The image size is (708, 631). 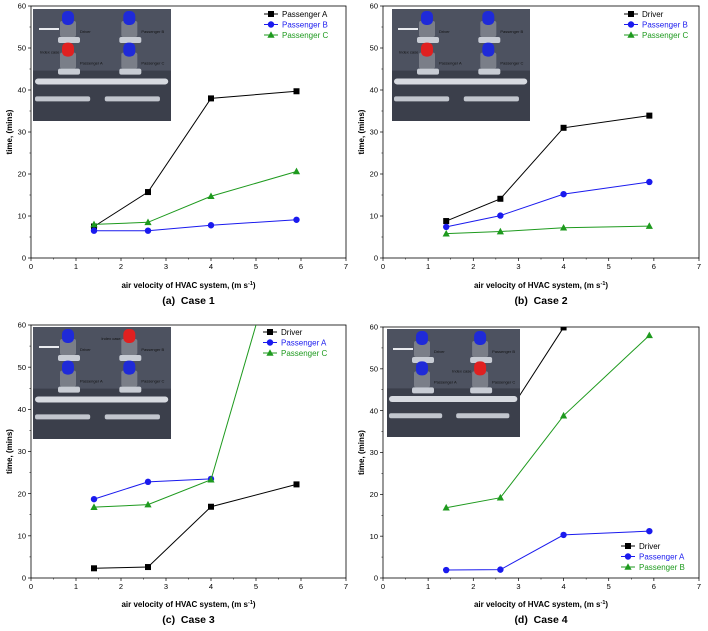 I want to click on y-tick-label: 30, so click(x=22, y=451).